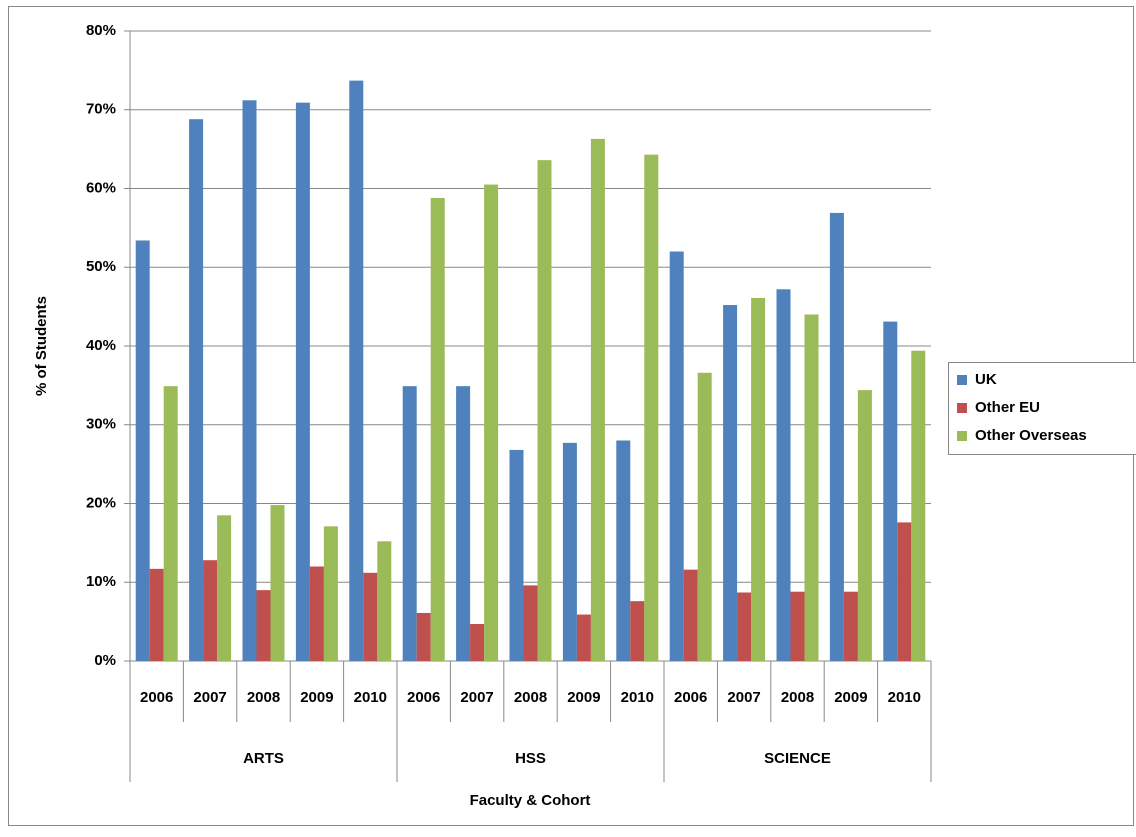 This screenshot has width=1136, height=837. What do you see at coordinates (101, 502) in the screenshot?
I see `y-tick-label: 20%` at bounding box center [101, 502].